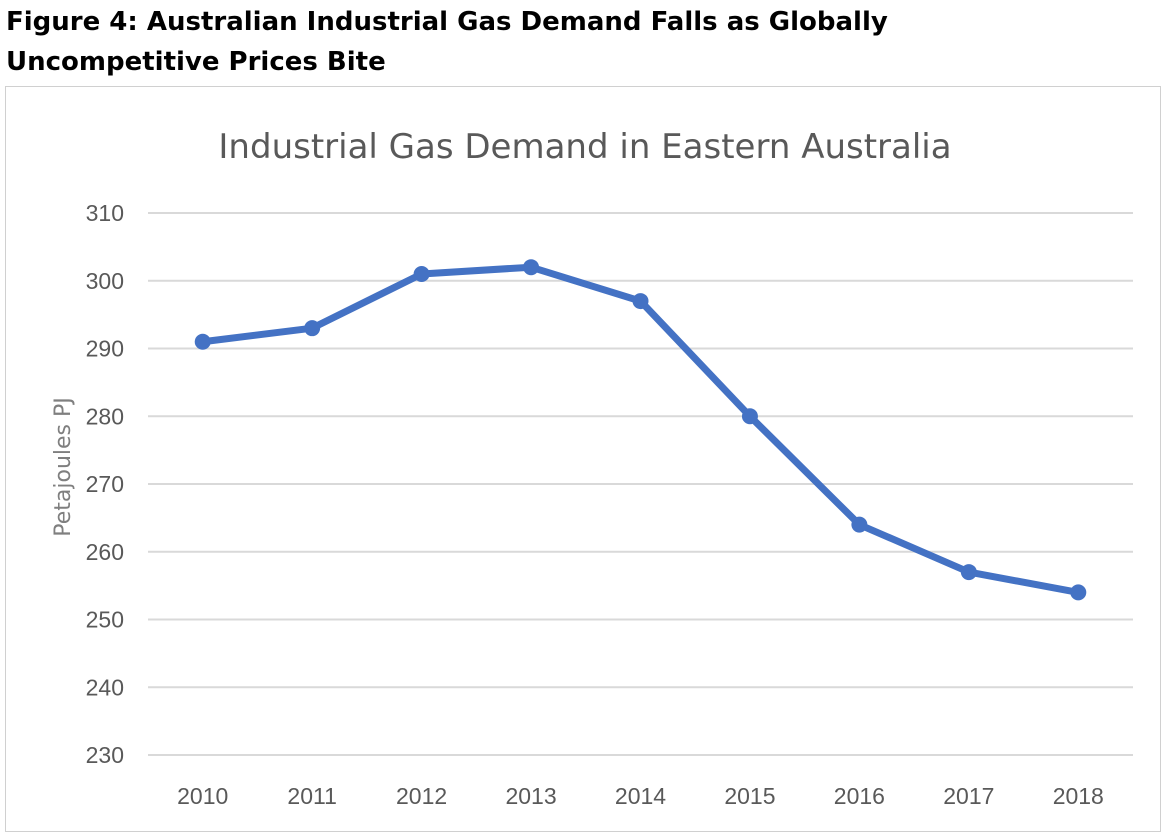  Describe the element at coordinates (105, 349) in the screenshot. I see `y-tick-label-290: 290` at that location.